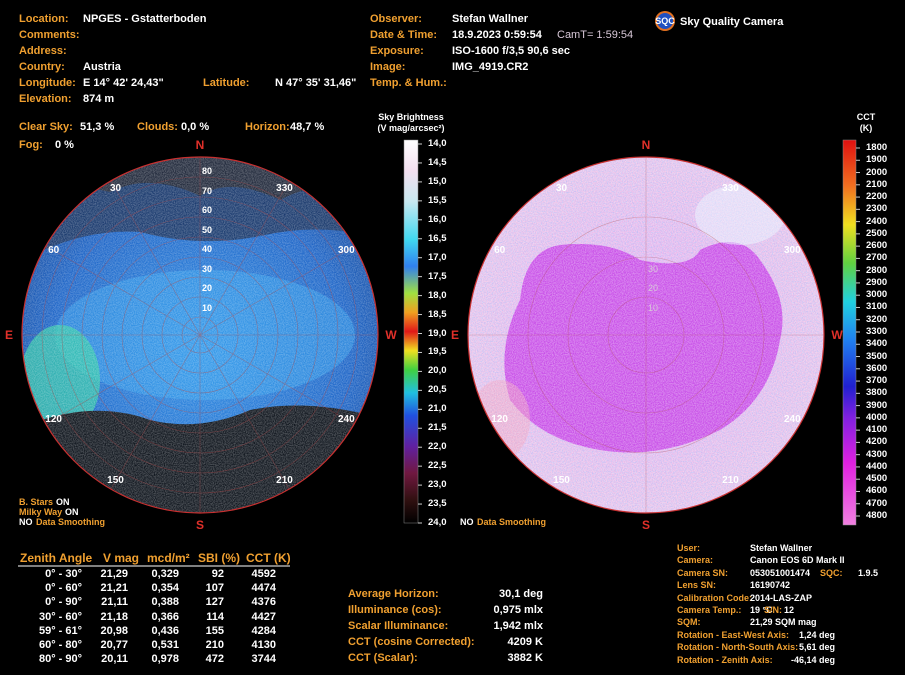  What do you see at coordinates (761, 610) in the screenshot?
I see `info-value: 19 °C` at bounding box center [761, 610].